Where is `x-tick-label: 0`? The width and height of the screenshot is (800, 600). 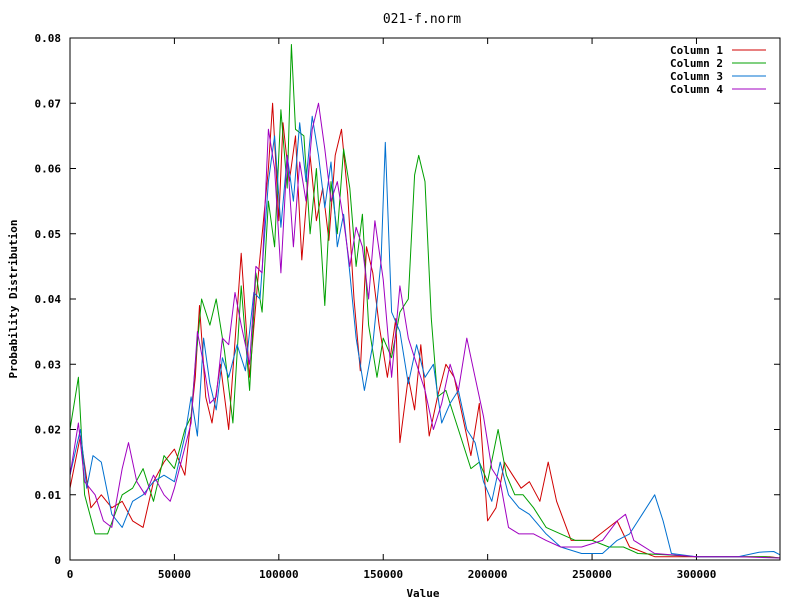 x-tick-label: 0 is located at coordinates (70, 574).